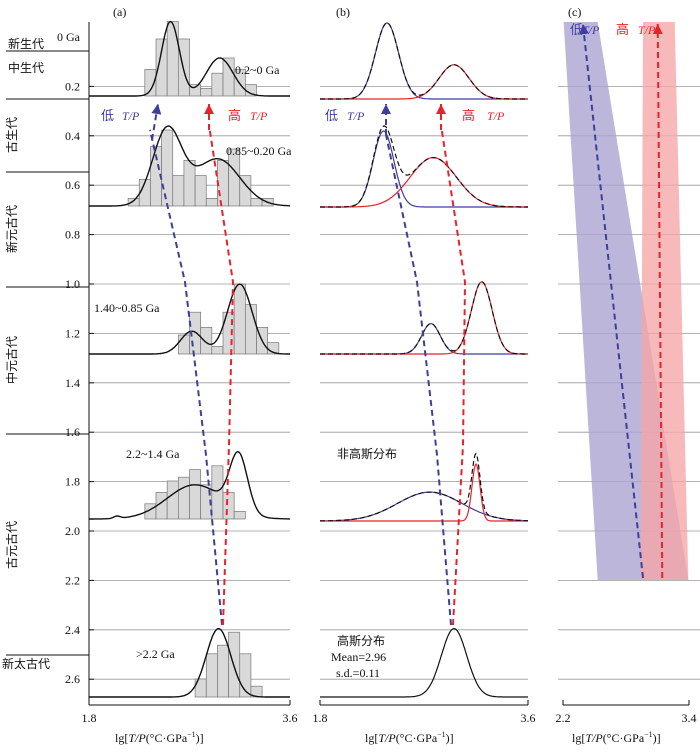  Describe the element at coordinates (72, 630) in the screenshot. I see `age-tick-12: 2.4` at that location.